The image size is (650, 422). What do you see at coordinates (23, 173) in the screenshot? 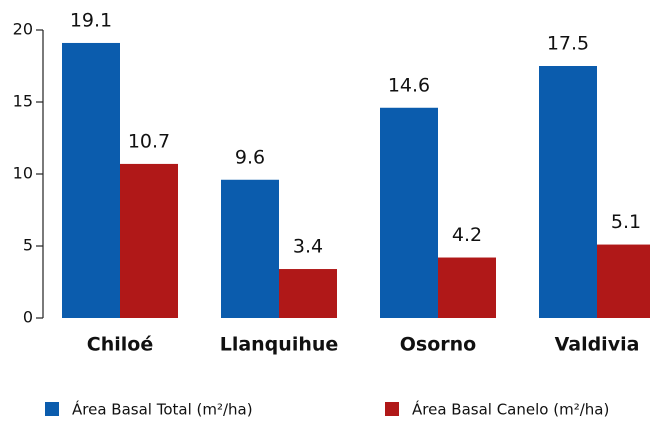
I see `y-tick-label: 10` at bounding box center [23, 173].